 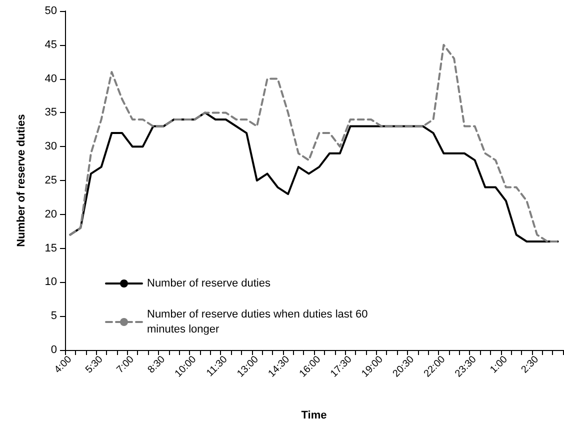 What do you see at coordinates (50, 44) in the screenshot?
I see `y-tick-label: 45` at bounding box center [50, 44].